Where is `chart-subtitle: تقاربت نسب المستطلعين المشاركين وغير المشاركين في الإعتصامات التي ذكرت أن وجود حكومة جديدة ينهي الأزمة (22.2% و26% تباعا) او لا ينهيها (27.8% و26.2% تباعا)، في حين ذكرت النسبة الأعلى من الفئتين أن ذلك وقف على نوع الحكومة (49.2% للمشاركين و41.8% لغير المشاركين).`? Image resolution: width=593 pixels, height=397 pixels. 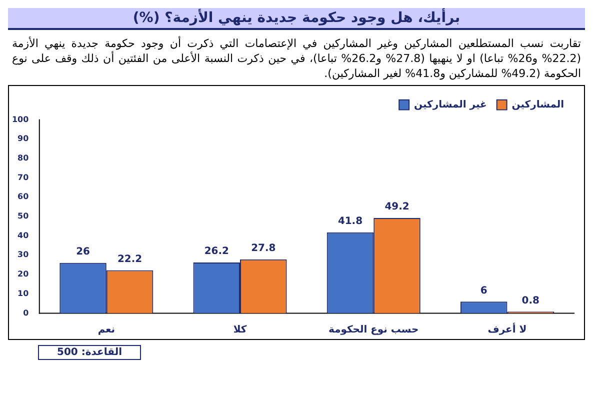 chart-subtitle: تقاربت نسب المستطلعين المشاركين وغير المشاركين في الإعتصامات التي ذكرت أن وجود حكومة جديدة ينهي الأزمة (22.2% و26% تباعا) او لا ينهيها (27.8% و26.2% تباعا)، في حين ذكرت النسبة الأعلى من الفئتين أن ذلك وقف على نوع الحكومة (49.2% للمشاركين و41.8% لغير المشاركين). is located at coordinates (296, 58).